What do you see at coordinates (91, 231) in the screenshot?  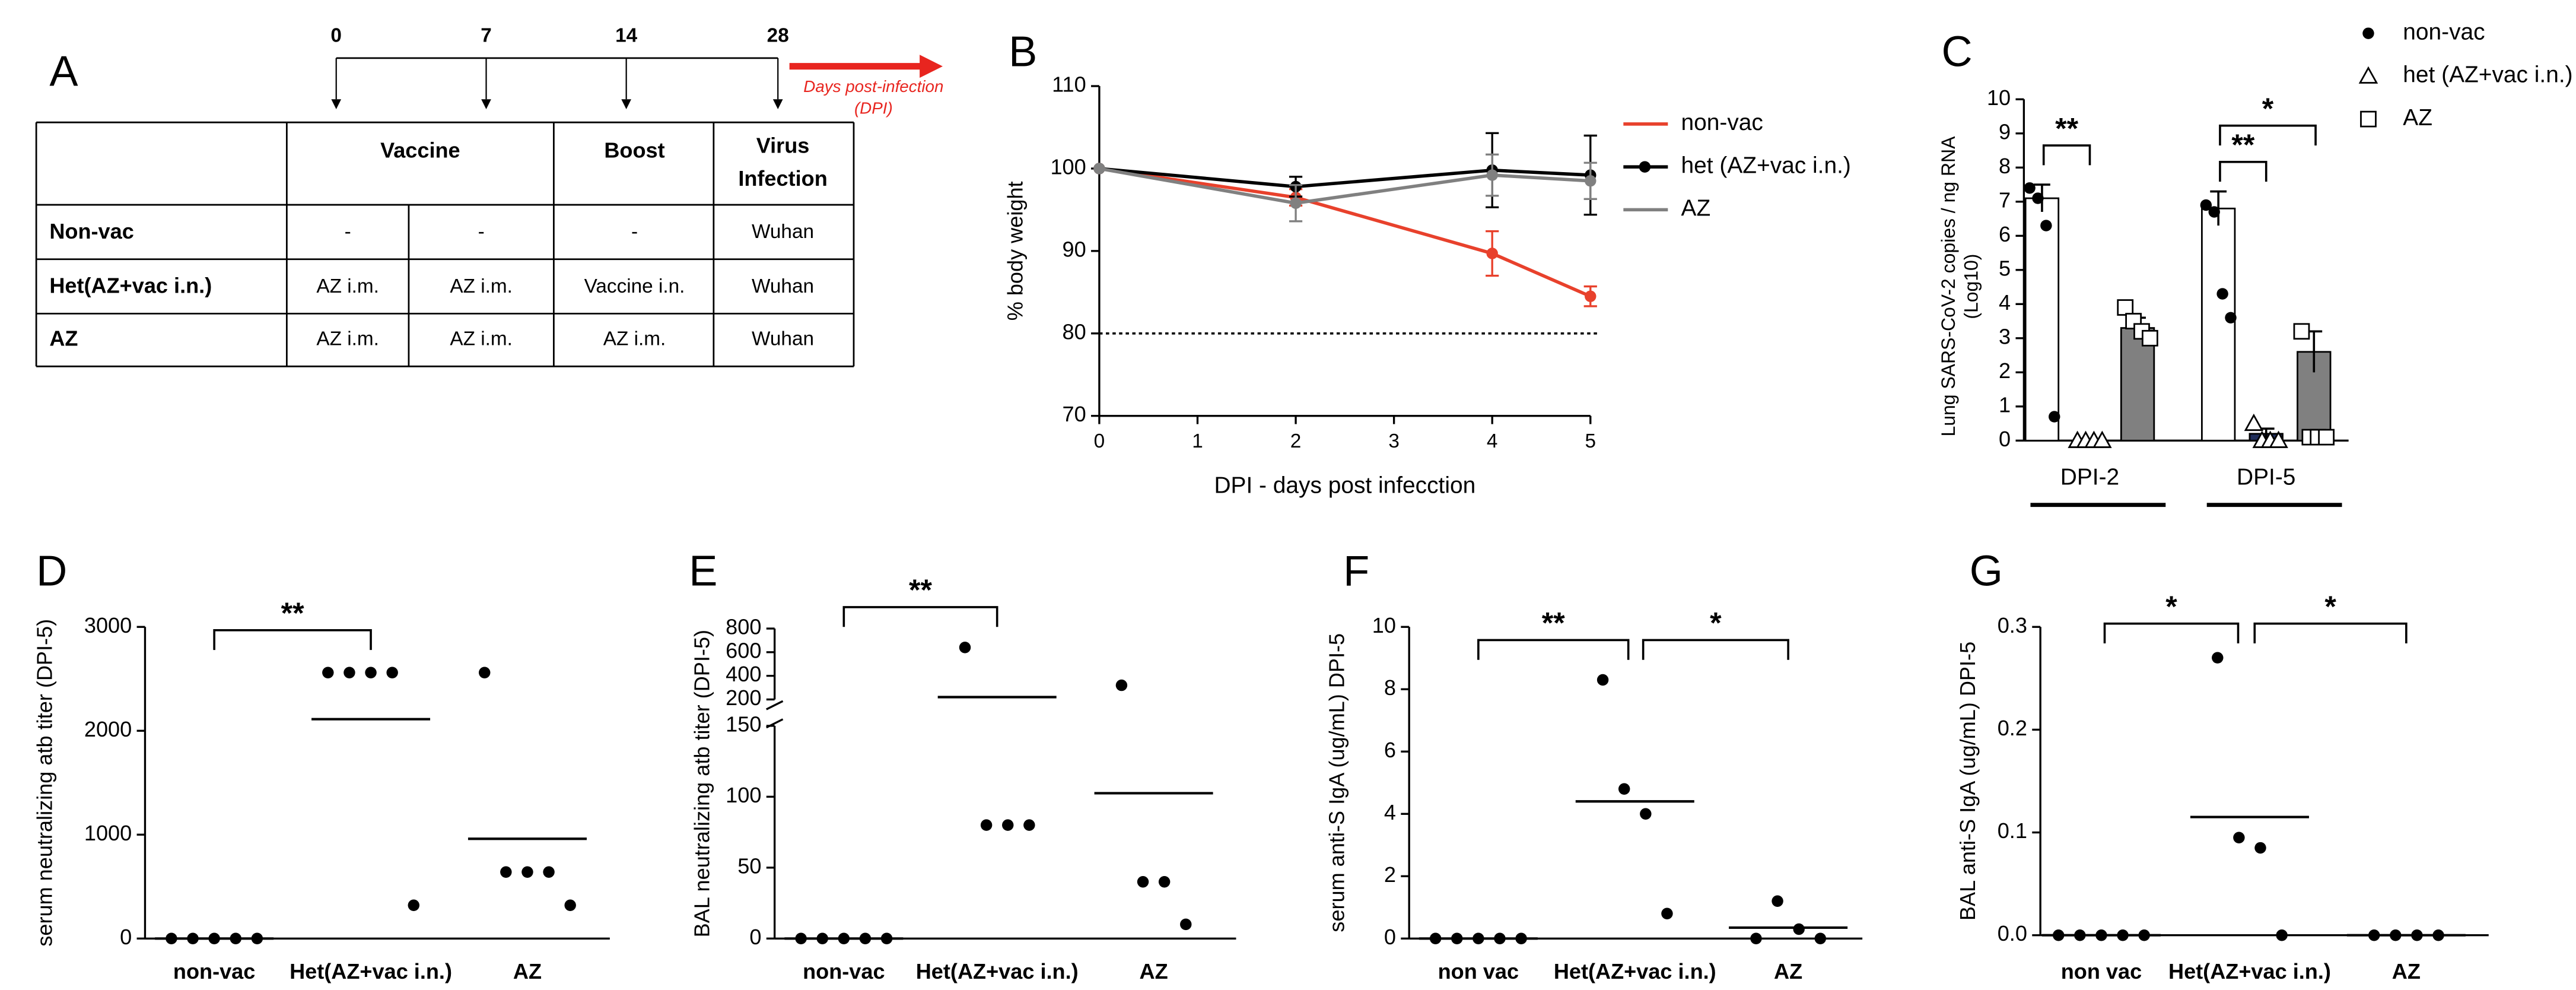 I see `table-row-name: Non-vac` at bounding box center [91, 231].